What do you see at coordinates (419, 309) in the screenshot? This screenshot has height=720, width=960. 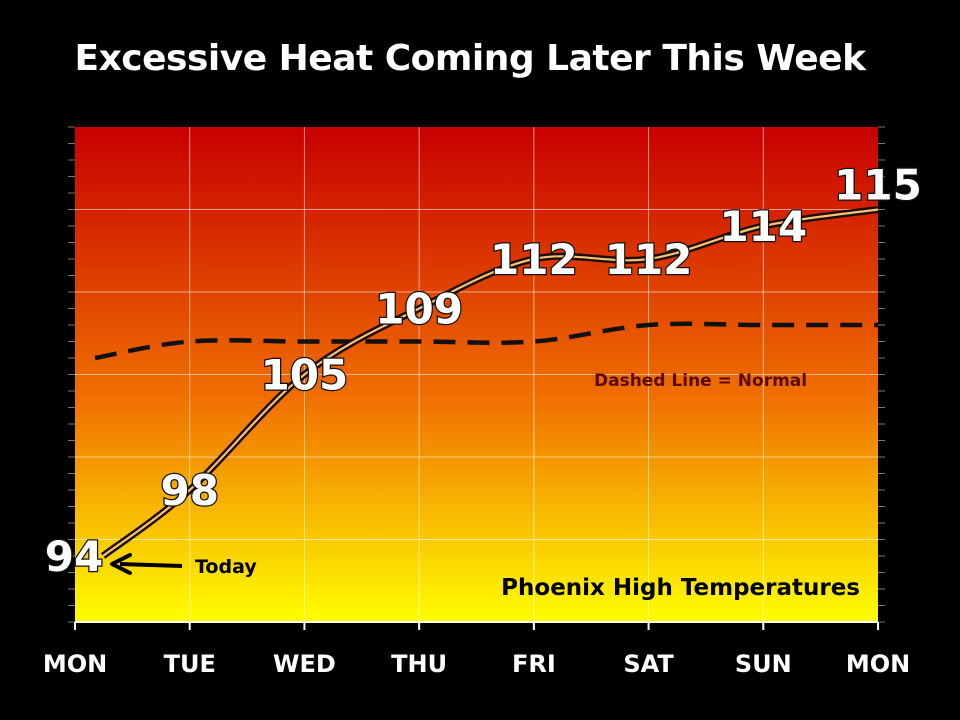 I see `value-label: 109` at bounding box center [419, 309].